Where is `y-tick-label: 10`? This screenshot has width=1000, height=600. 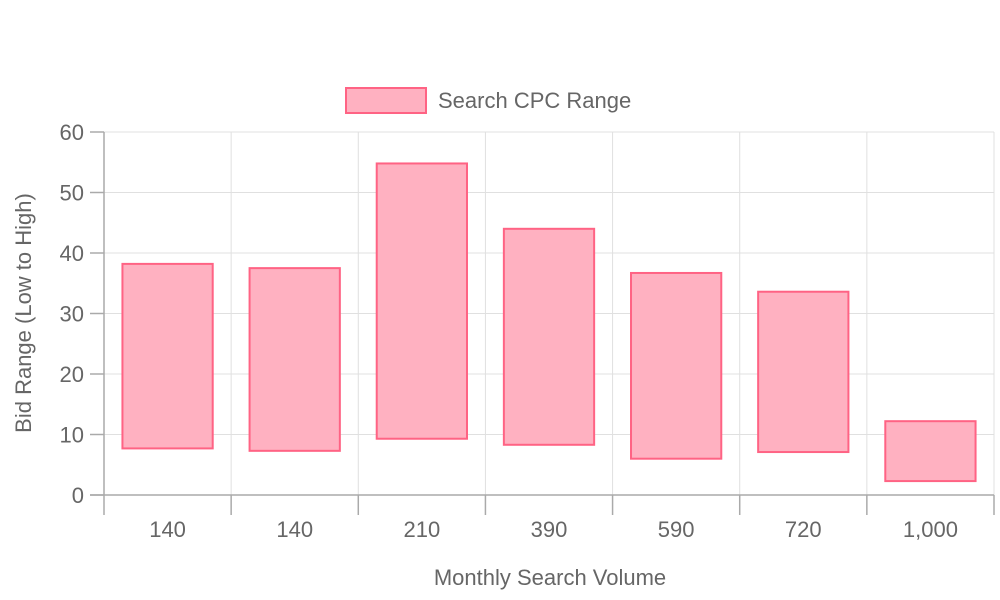 y-tick-label: 10 is located at coordinates (72, 435).